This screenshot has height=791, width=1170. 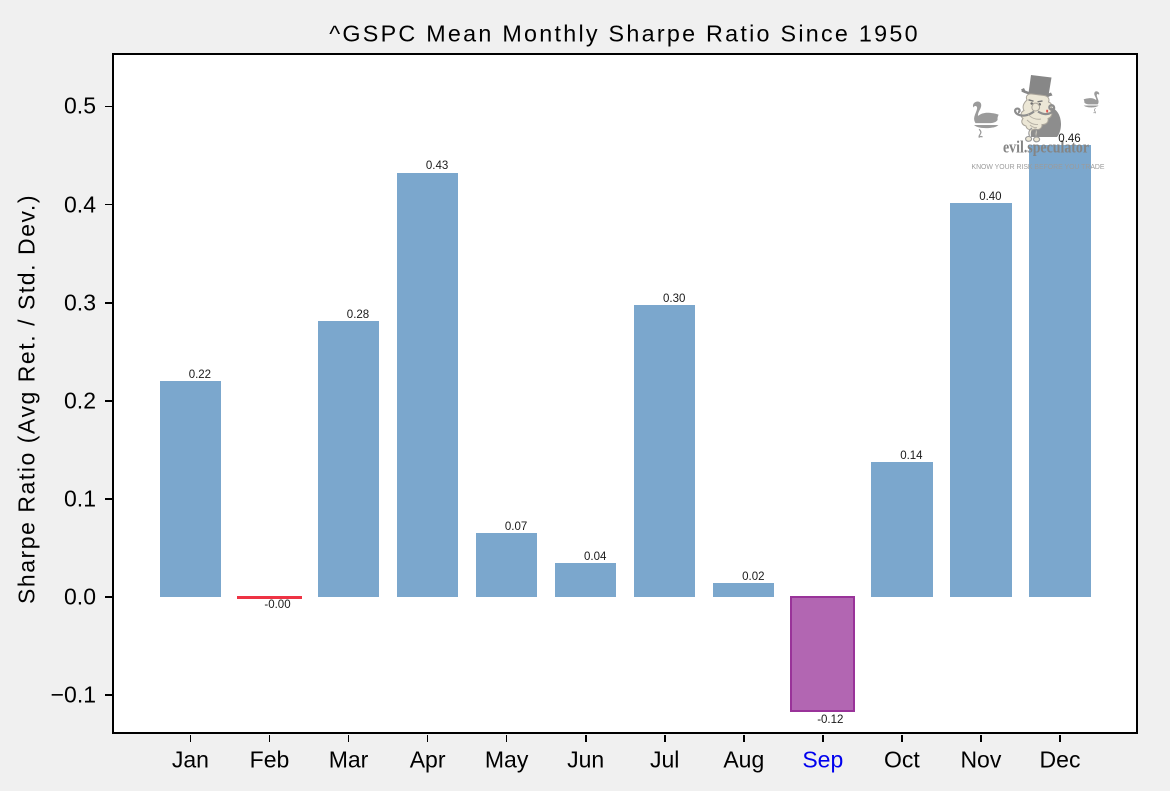 What do you see at coordinates (1046, 147) in the screenshot?
I see `svg-text: evil.speculator` at bounding box center [1046, 147].